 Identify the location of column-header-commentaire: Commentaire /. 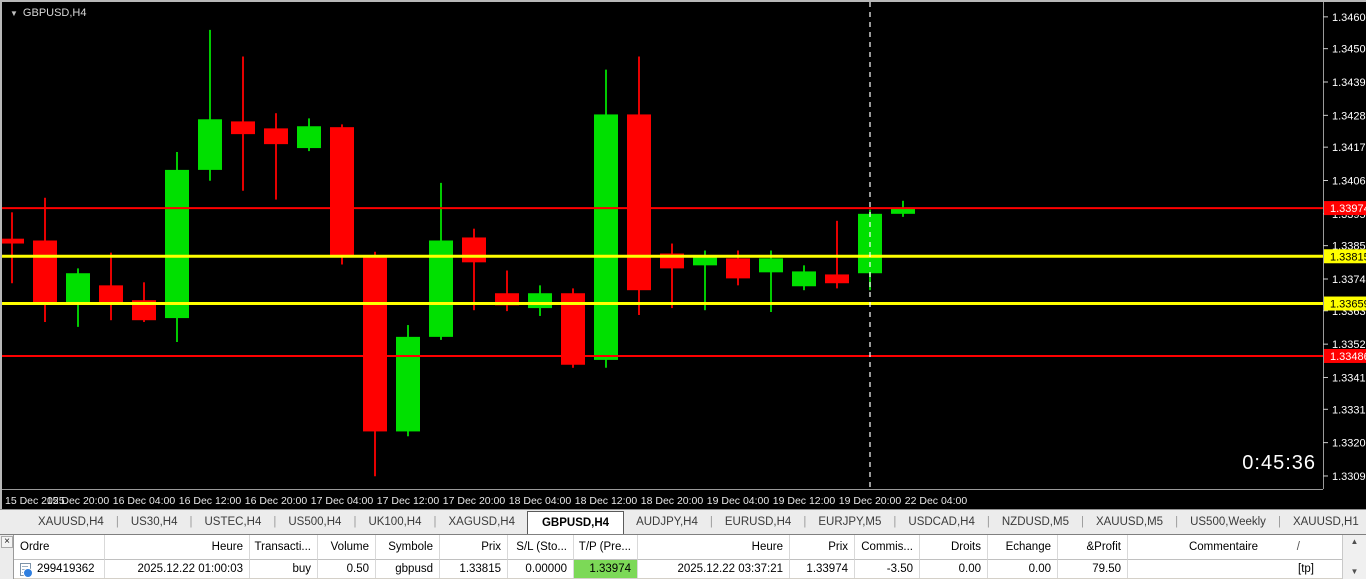
(1235, 547).